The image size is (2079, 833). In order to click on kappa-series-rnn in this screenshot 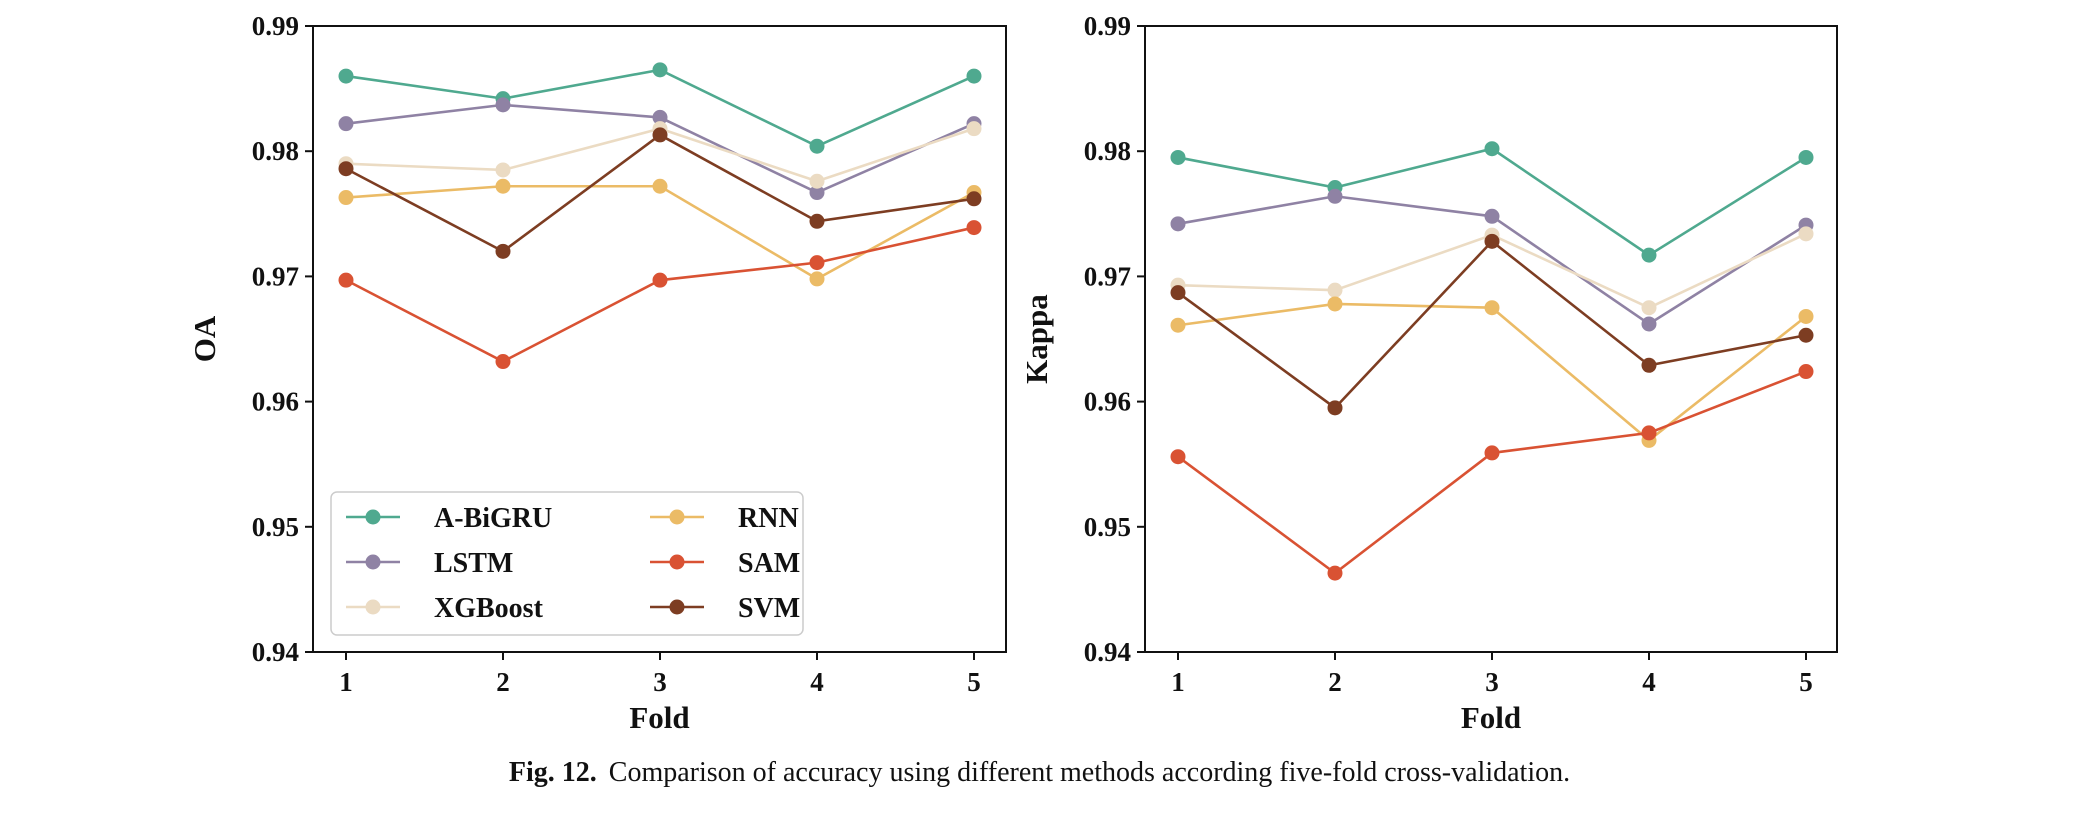, I will do `click(1492, 372)`.